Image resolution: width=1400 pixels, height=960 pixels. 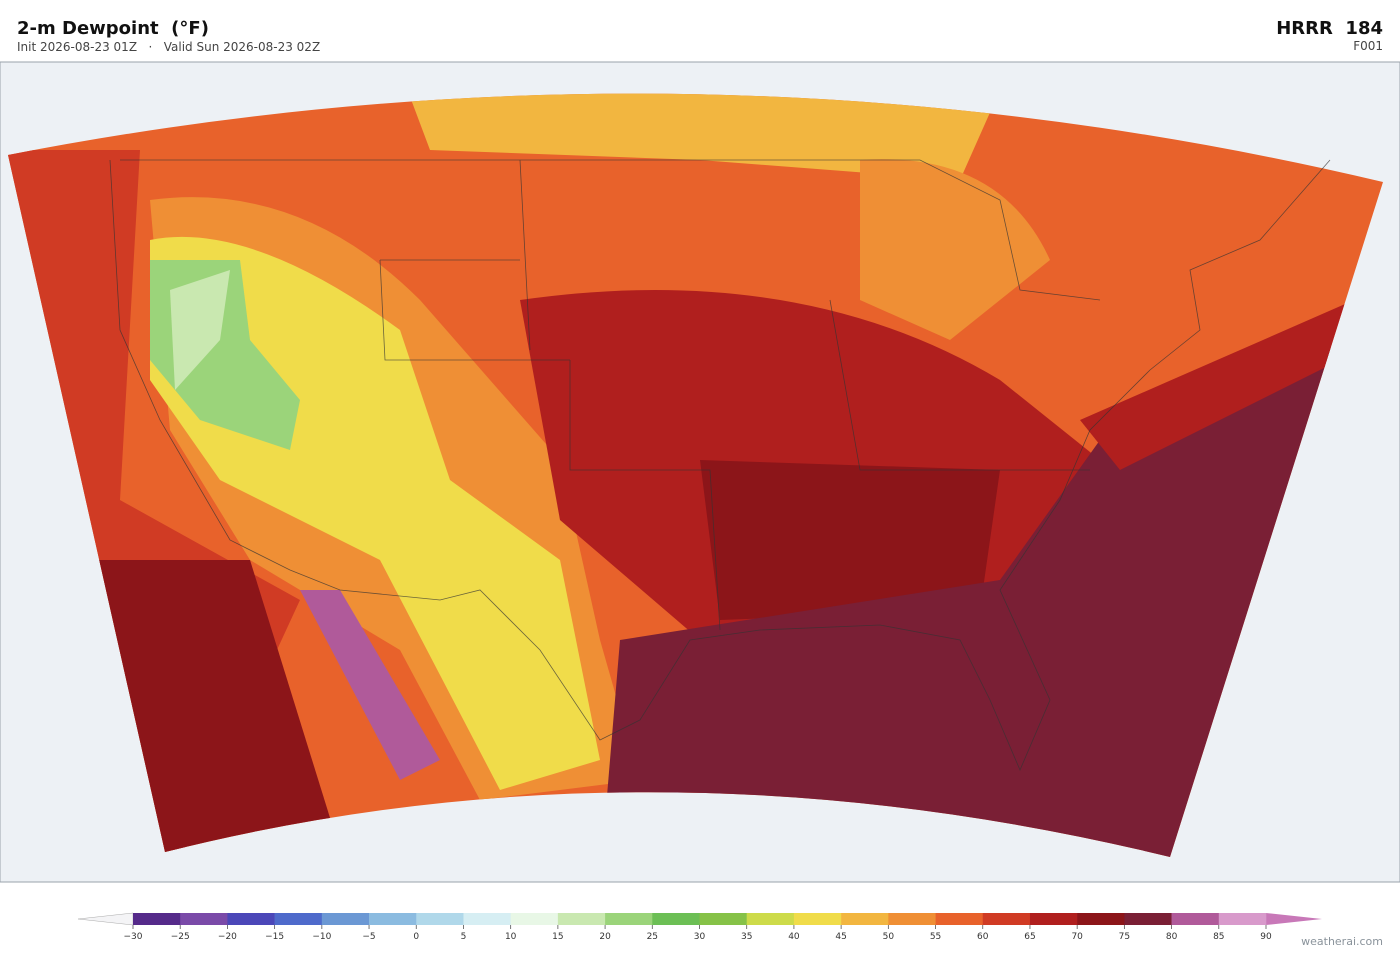 What do you see at coordinates (227, 937) in the screenshot?
I see `colorbar-tick-label: −20` at bounding box center [227, 937].